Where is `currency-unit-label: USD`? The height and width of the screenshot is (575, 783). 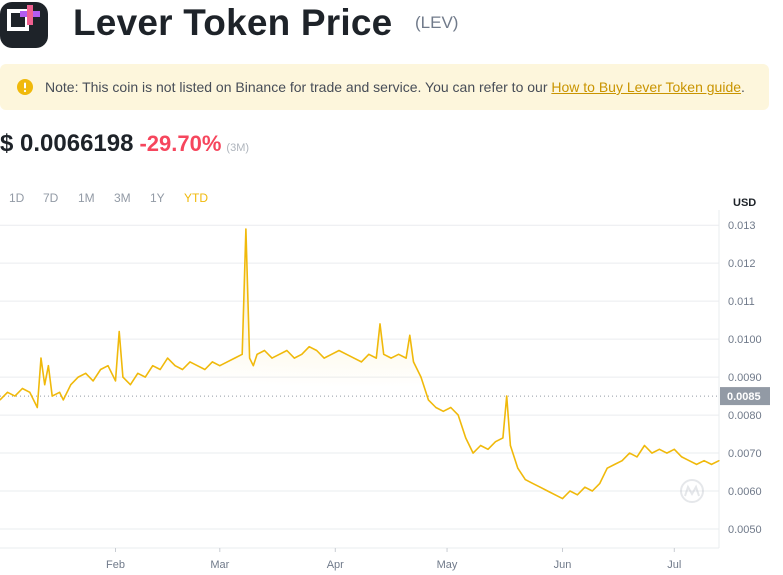 currency-unit-label: USD is located at coordinates (745, 203).